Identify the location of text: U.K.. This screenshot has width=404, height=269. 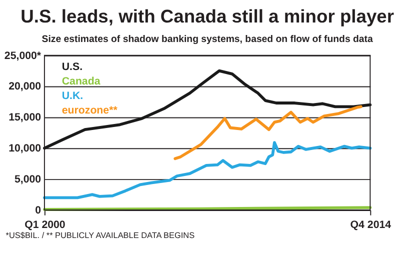
(73, 96).